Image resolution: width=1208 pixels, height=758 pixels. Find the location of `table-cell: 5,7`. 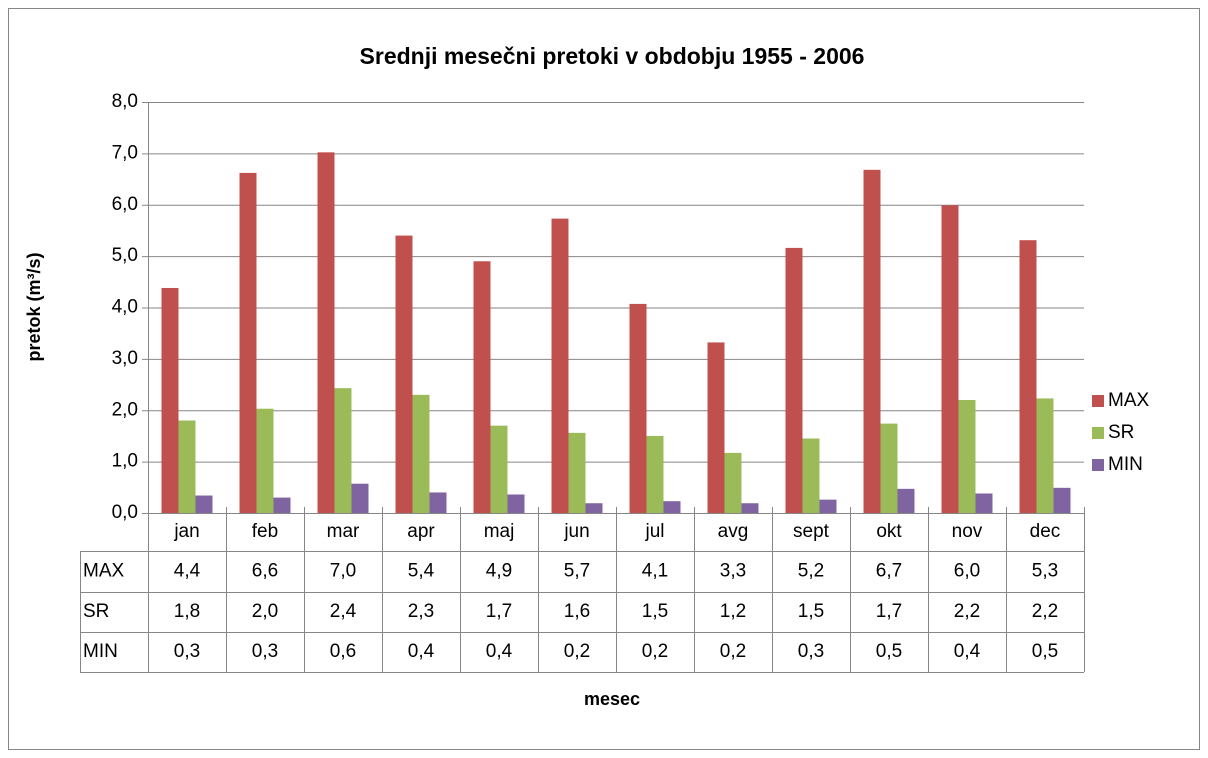

table-cell: 5,7 is located at coordinates (577, 571).